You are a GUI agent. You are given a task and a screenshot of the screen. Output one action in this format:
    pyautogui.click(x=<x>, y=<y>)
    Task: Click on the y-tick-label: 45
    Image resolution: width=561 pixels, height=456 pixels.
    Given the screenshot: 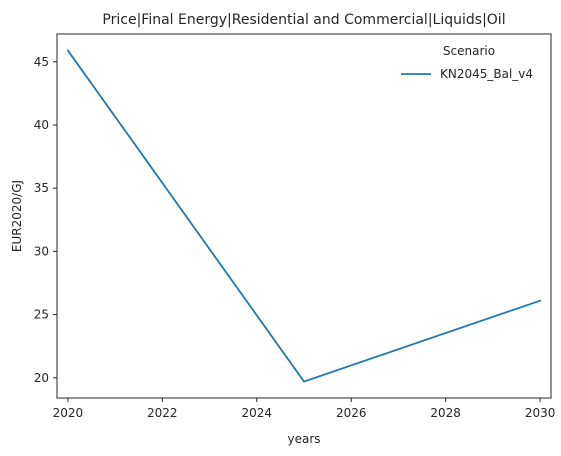 What is the action you would take?
    pyautogui.click(x=41, y=62)
    